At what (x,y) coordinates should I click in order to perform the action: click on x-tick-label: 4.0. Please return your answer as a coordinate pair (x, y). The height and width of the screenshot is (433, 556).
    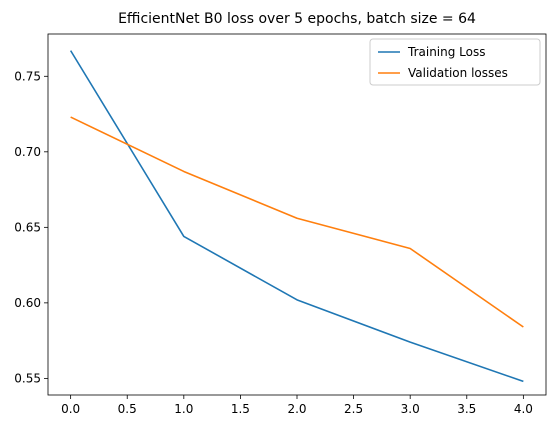
    Looking at the image, I should click on (523, 409).